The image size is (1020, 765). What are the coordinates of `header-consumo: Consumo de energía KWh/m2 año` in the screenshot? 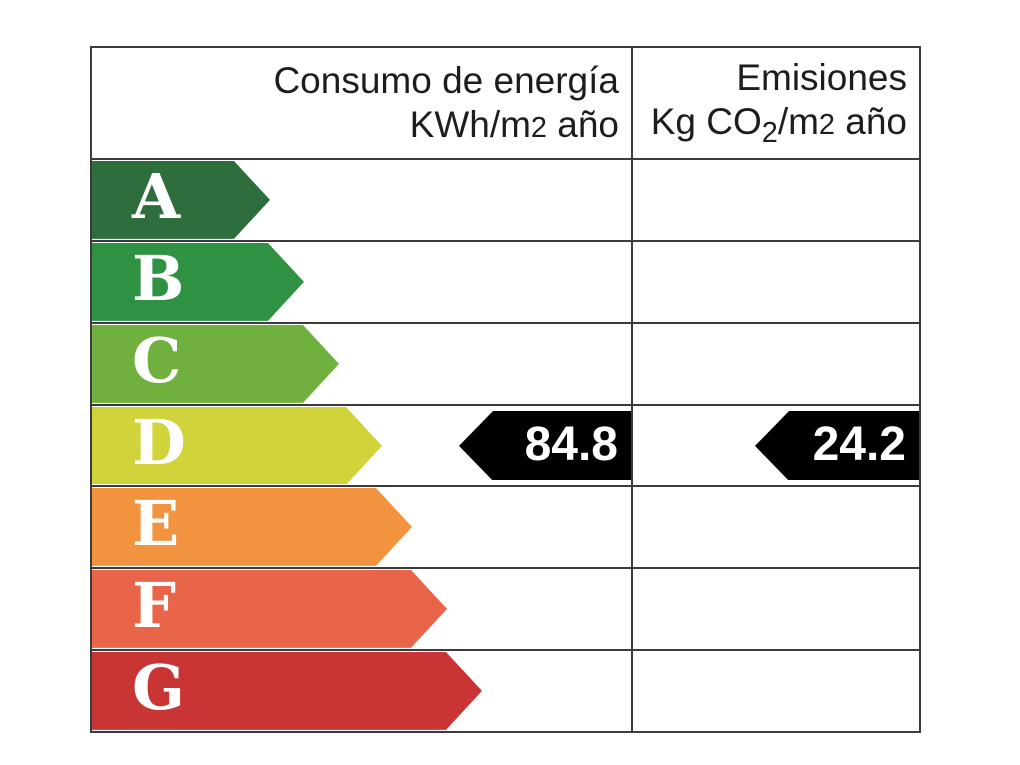 It's located at (362, 103).